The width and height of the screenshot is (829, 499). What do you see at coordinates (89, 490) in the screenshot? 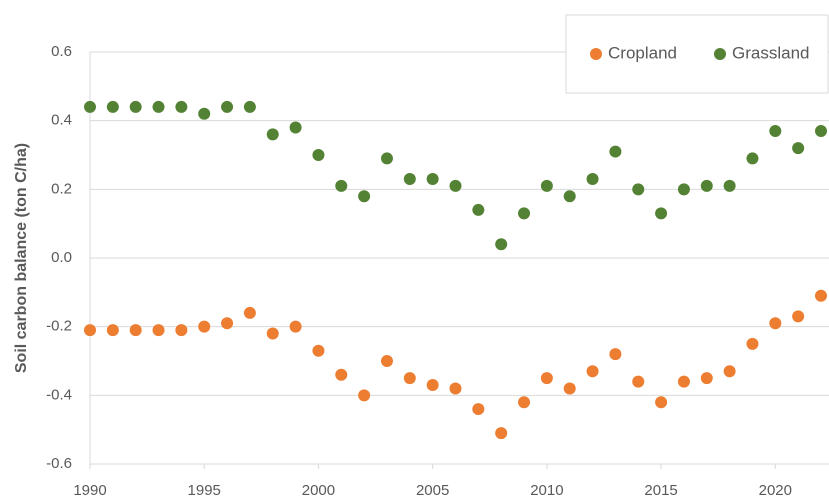
I see `x-tick-label: 1990` at bounding box center [89, 490].